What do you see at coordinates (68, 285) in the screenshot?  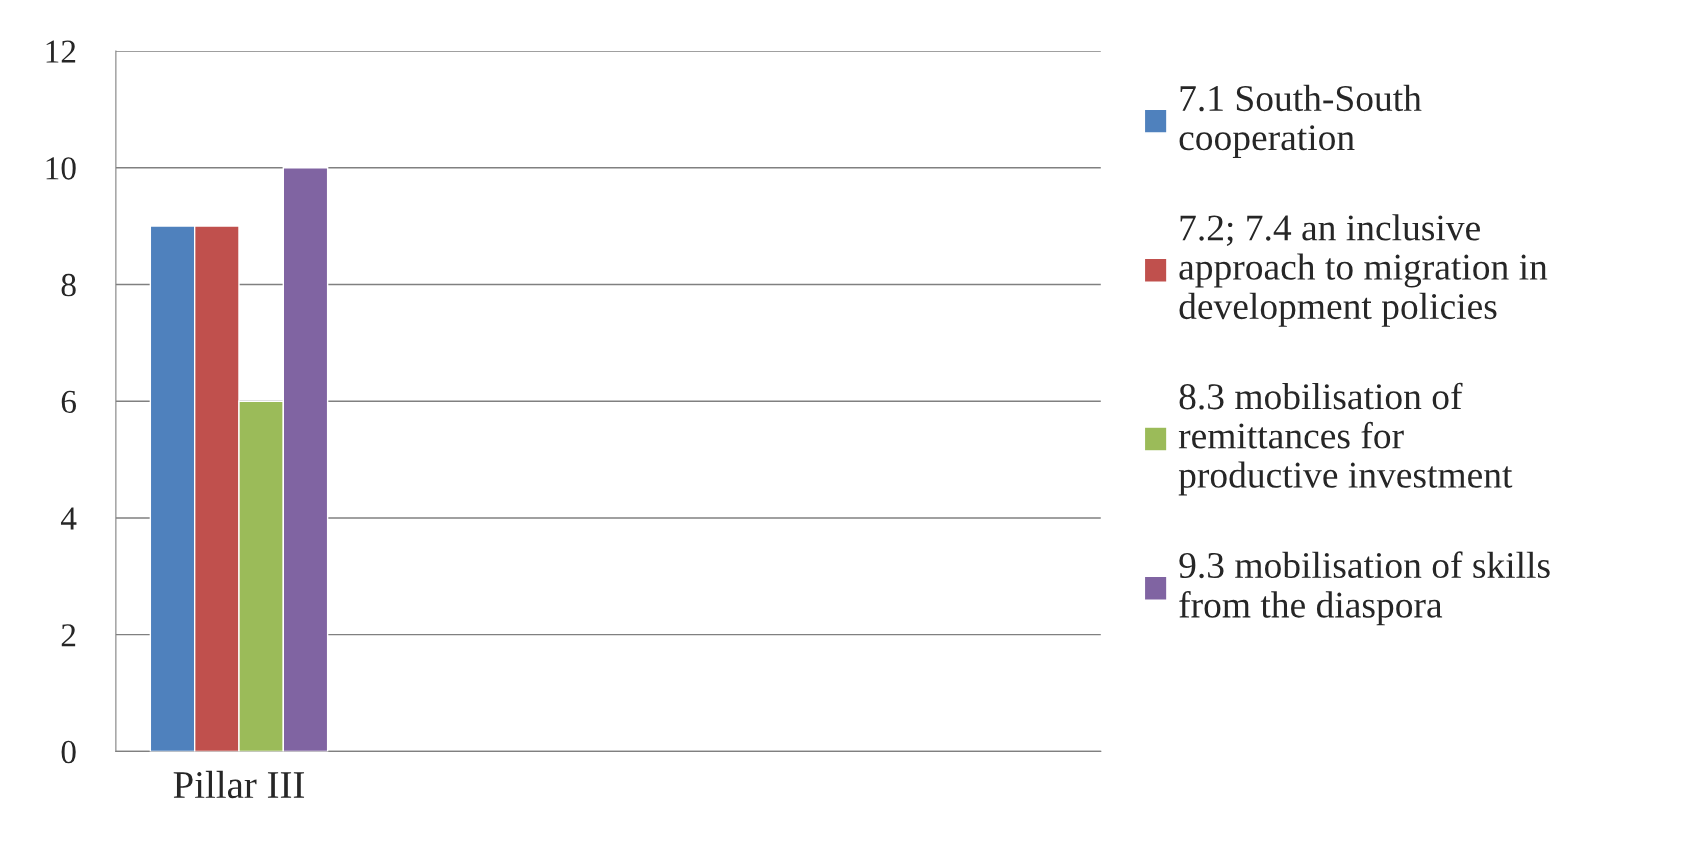 I see `y-tick-label: 8` at bounding box center [68, 285].